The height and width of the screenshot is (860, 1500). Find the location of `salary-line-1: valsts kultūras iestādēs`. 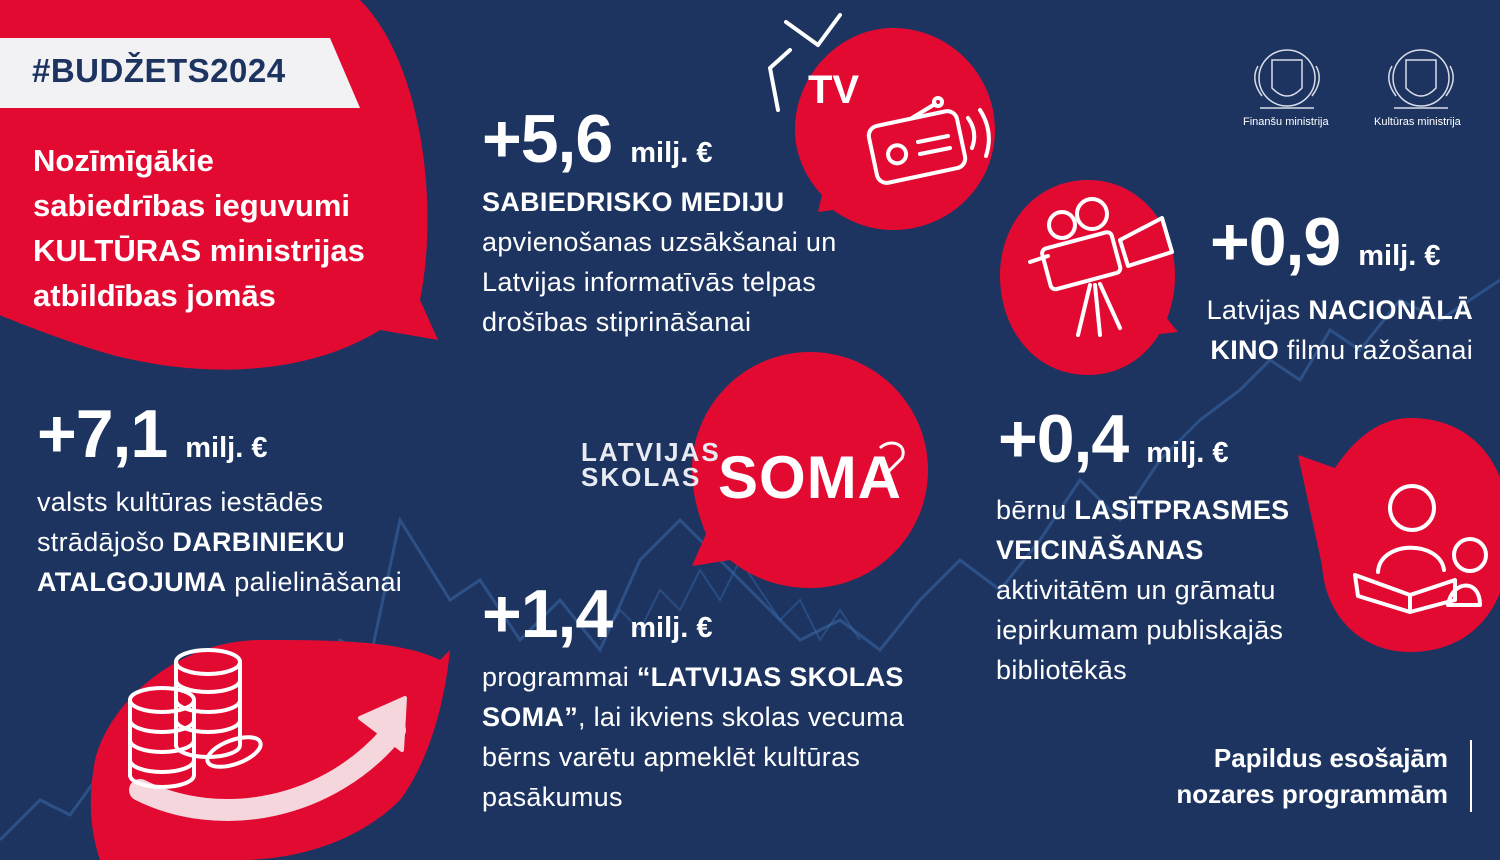

salary-line-1: valsts kultūras iestādēs is located at coordinates (180, 502).